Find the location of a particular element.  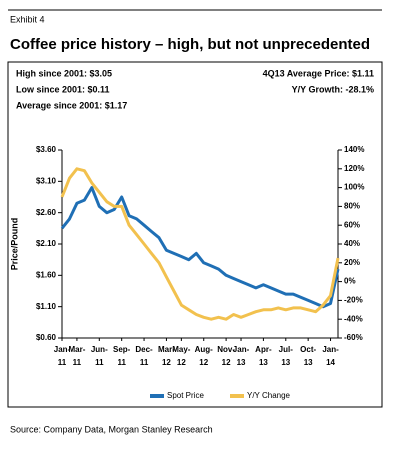

y-tick-label: $3.10 is located at coordinates (46, 180).